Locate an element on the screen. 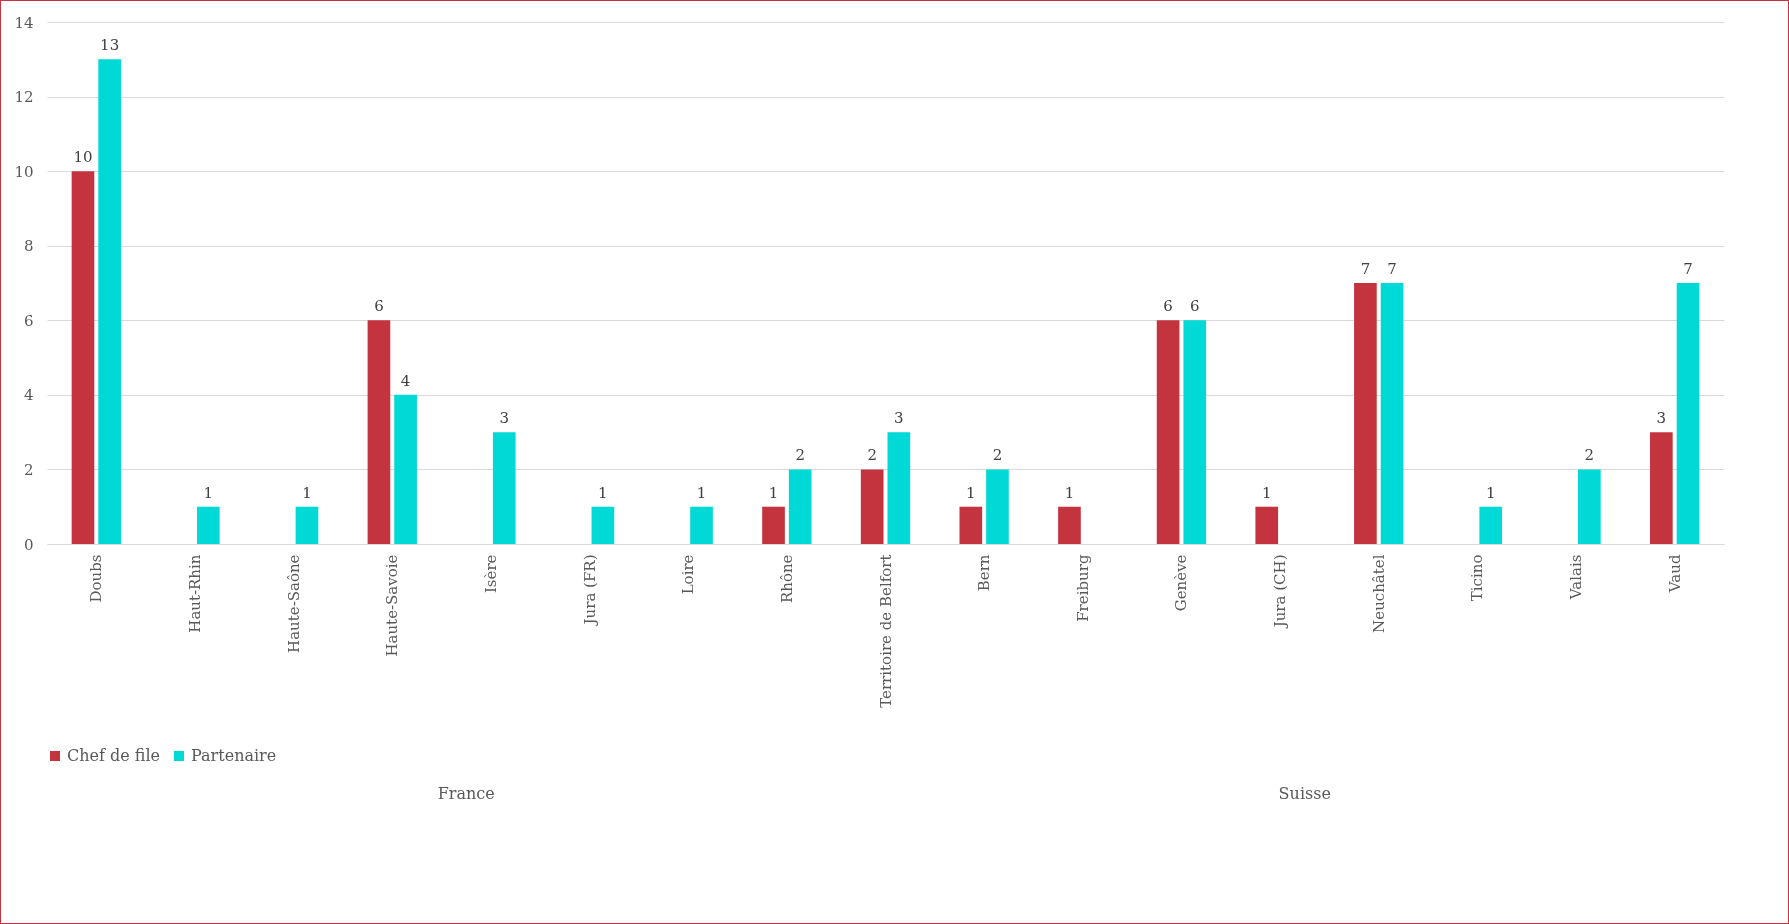 Image resolution: width=1789 pixels, height=924 pixels. data-label: 4 is located at coordinates (405, 380).